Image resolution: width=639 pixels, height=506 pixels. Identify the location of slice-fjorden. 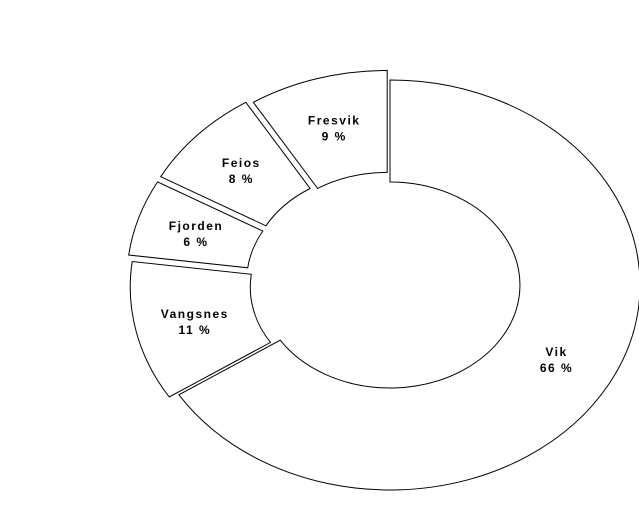
(196, 225).